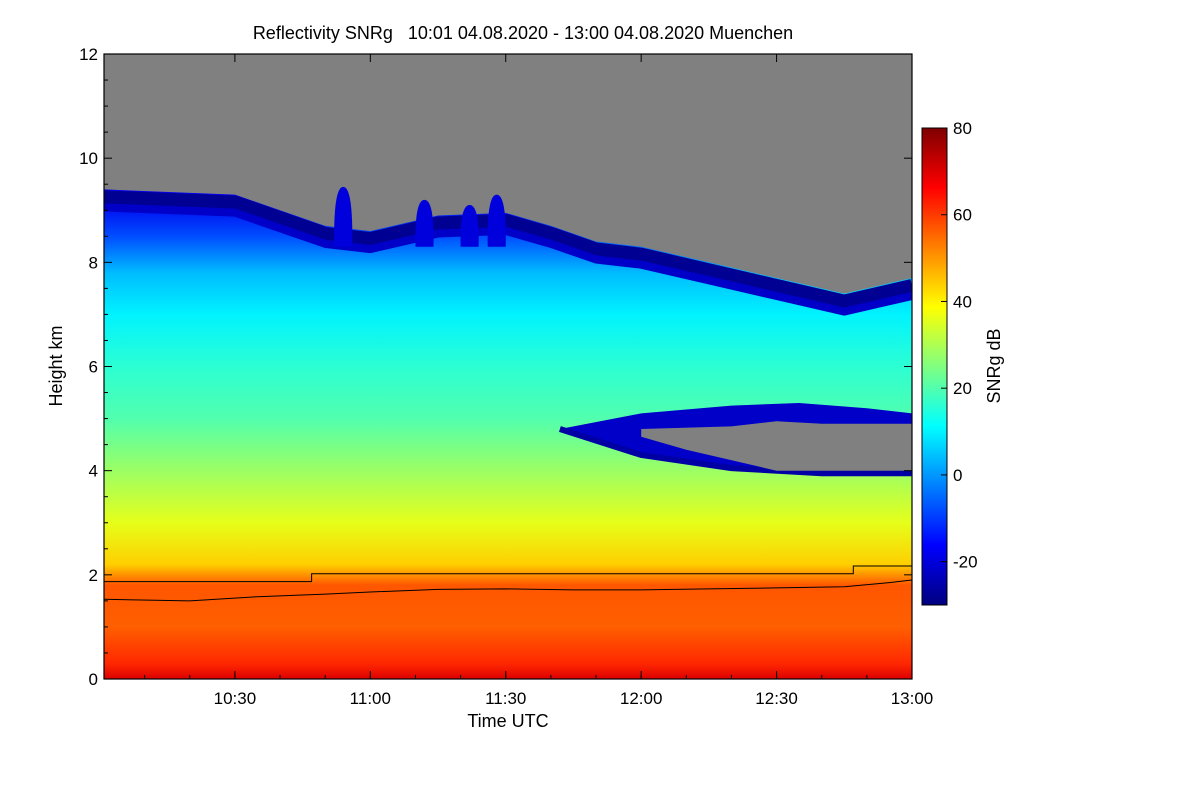 Image resolution: width=1200 pixels, height=800 pixels. I want to click on y-tick-label: 8, so click(93, 262).